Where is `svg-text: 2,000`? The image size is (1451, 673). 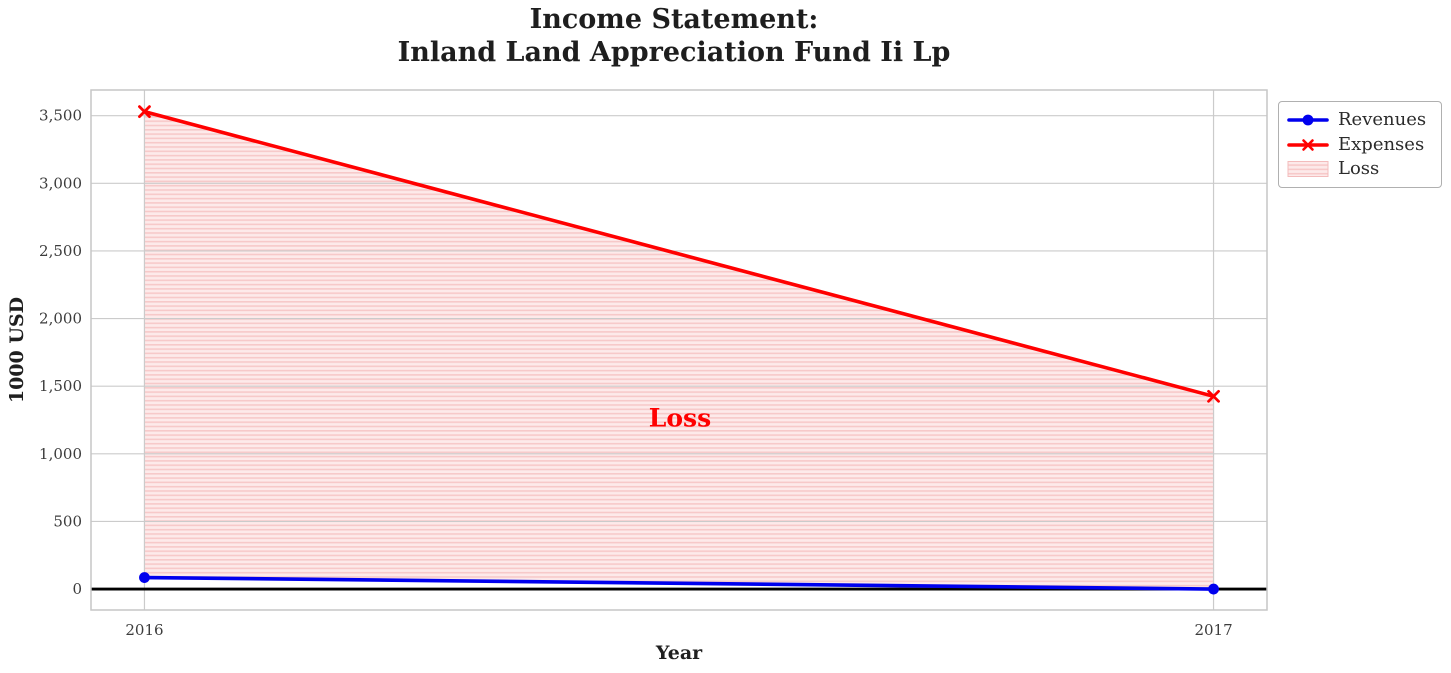
svg-text: 2,000 is located at coordinates (60, 319).